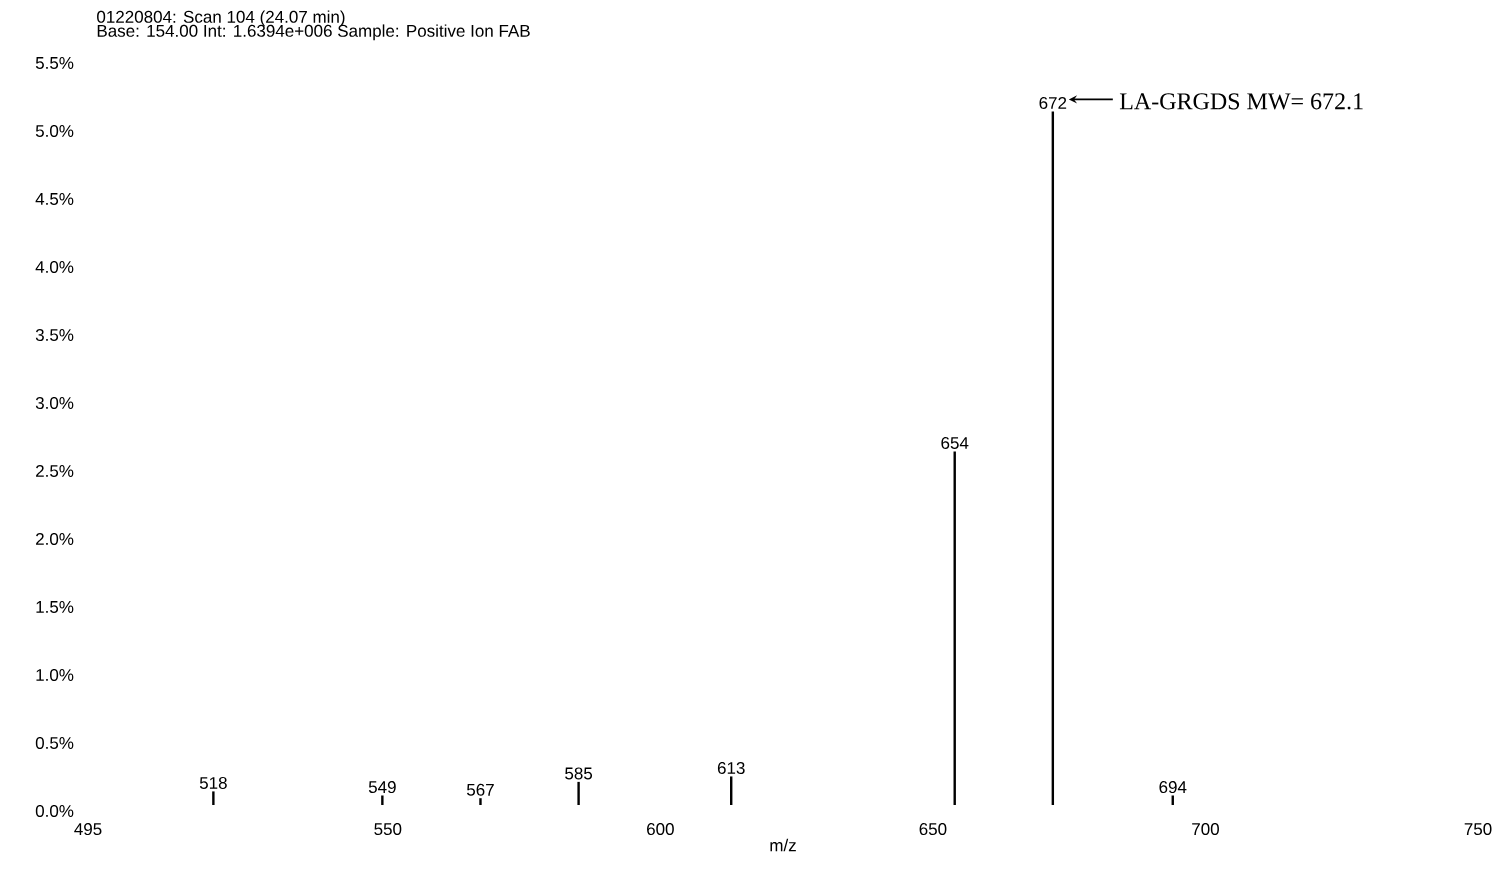  What do you see at coordinates (54, 267) in the screenshot?
I see `y-tick-label: 4.0%` at bounding box center [54, 267].